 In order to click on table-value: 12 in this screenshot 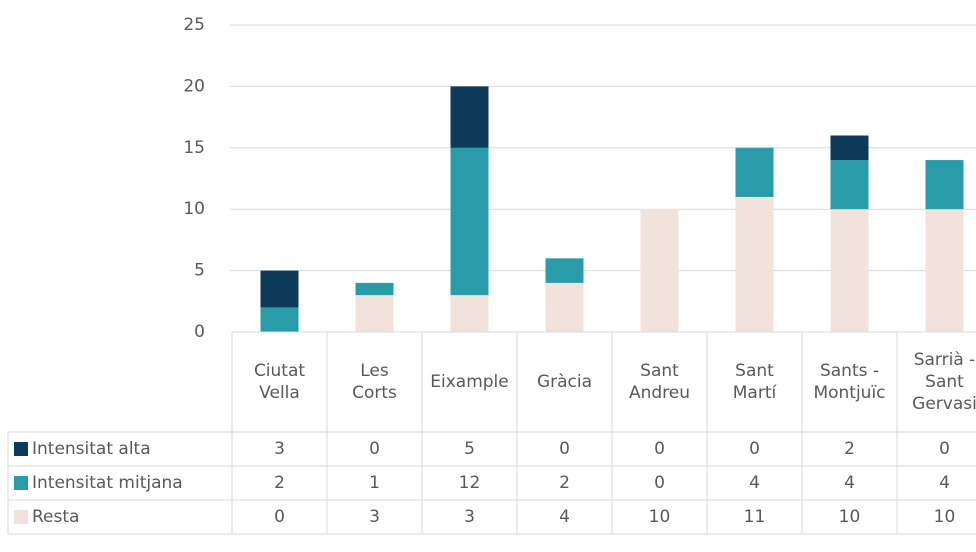, I will do `click(470, 483)`.